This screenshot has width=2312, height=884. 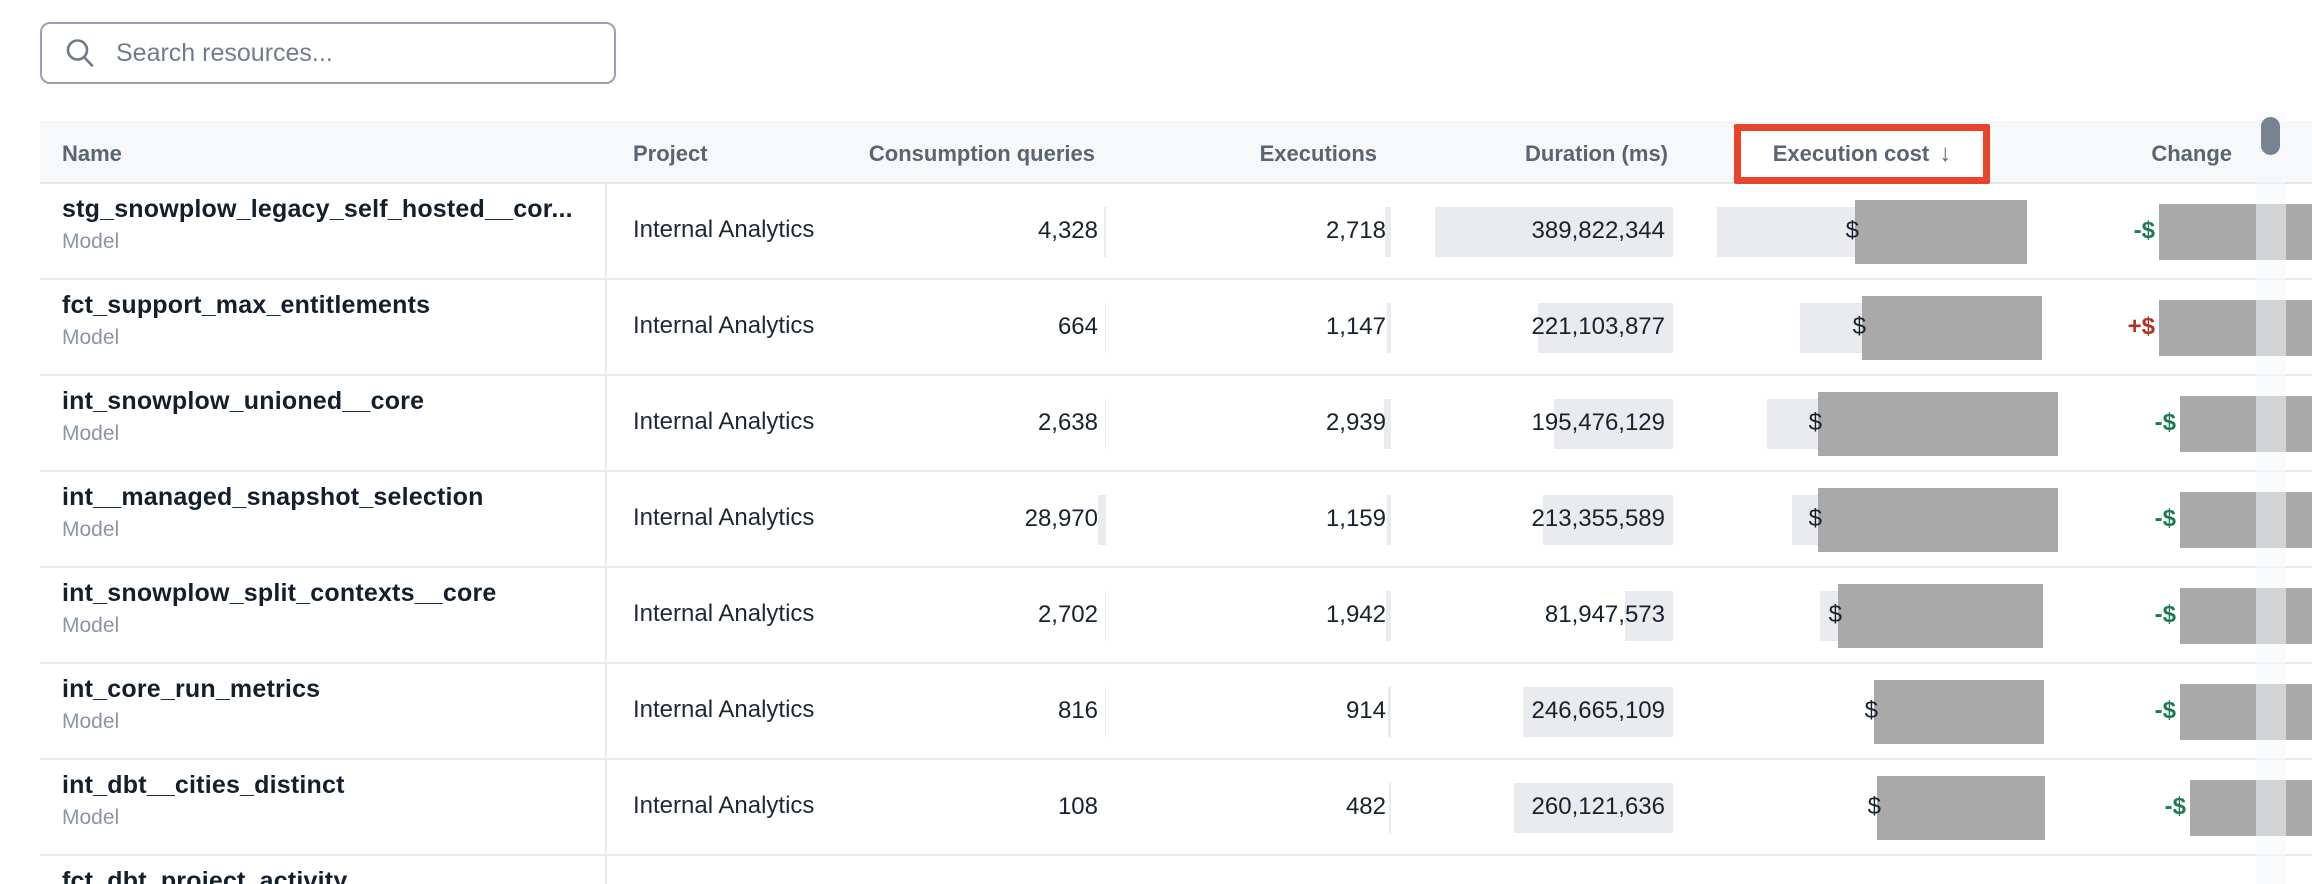 I want to click on duration-ms-value: 260,121,636, so click(x=1598, y=806).